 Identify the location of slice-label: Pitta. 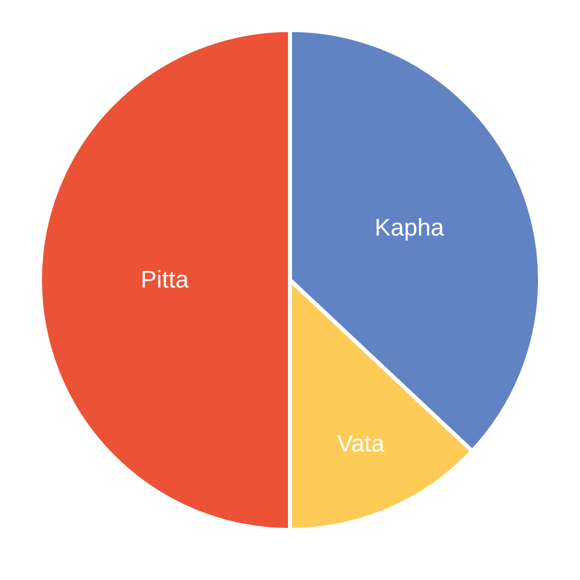
(165, 280).